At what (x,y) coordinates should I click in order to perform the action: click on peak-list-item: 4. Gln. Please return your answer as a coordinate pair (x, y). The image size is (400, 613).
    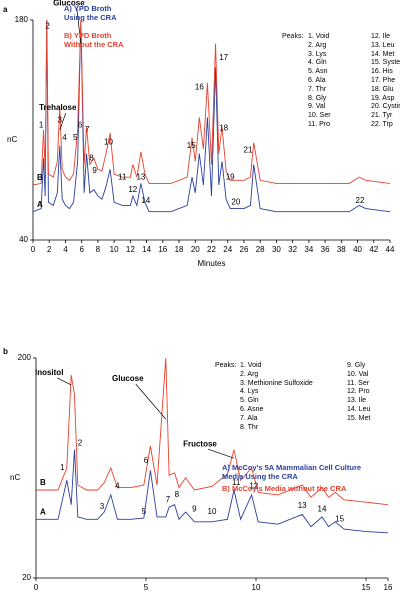
    Looking at the image, I should click on (317, 63).